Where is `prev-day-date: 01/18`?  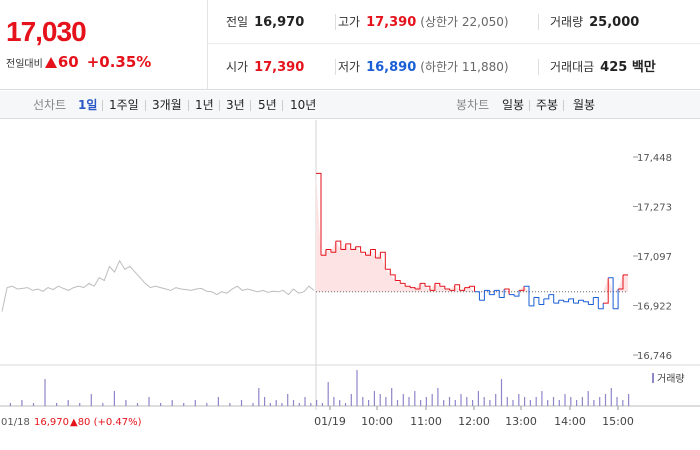
prev-day-date: 01/18 is located at coordinates (15, 422).